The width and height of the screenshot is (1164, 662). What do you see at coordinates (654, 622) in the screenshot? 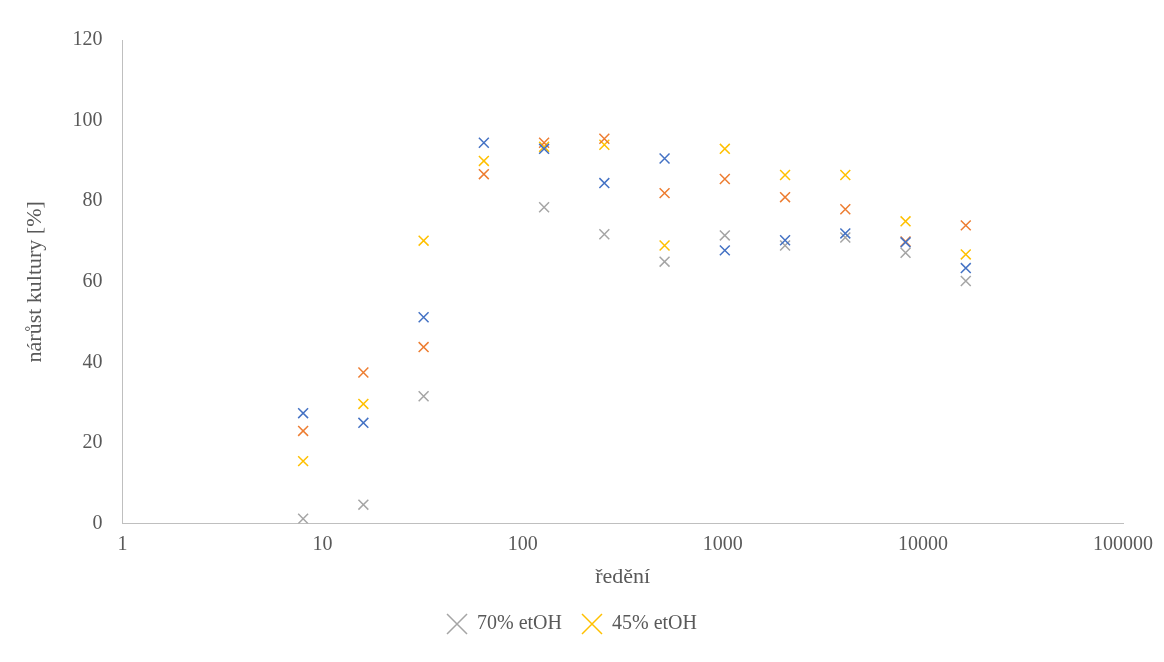
I see `legend-label: 45% etOH` at bounding box center [654, 622].